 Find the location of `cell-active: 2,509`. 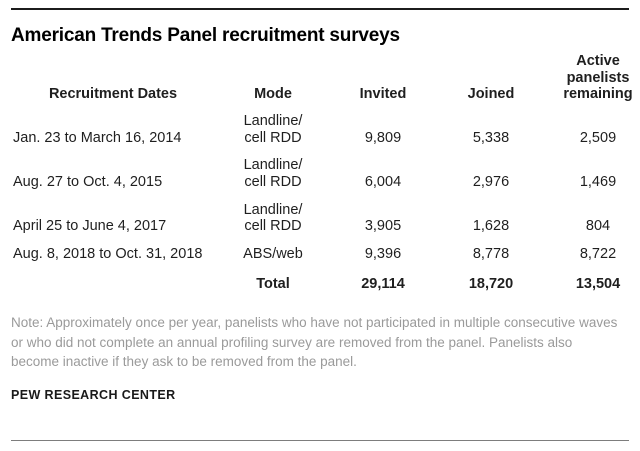

cell-active: 2,509 is located at coordinates (598, 137).